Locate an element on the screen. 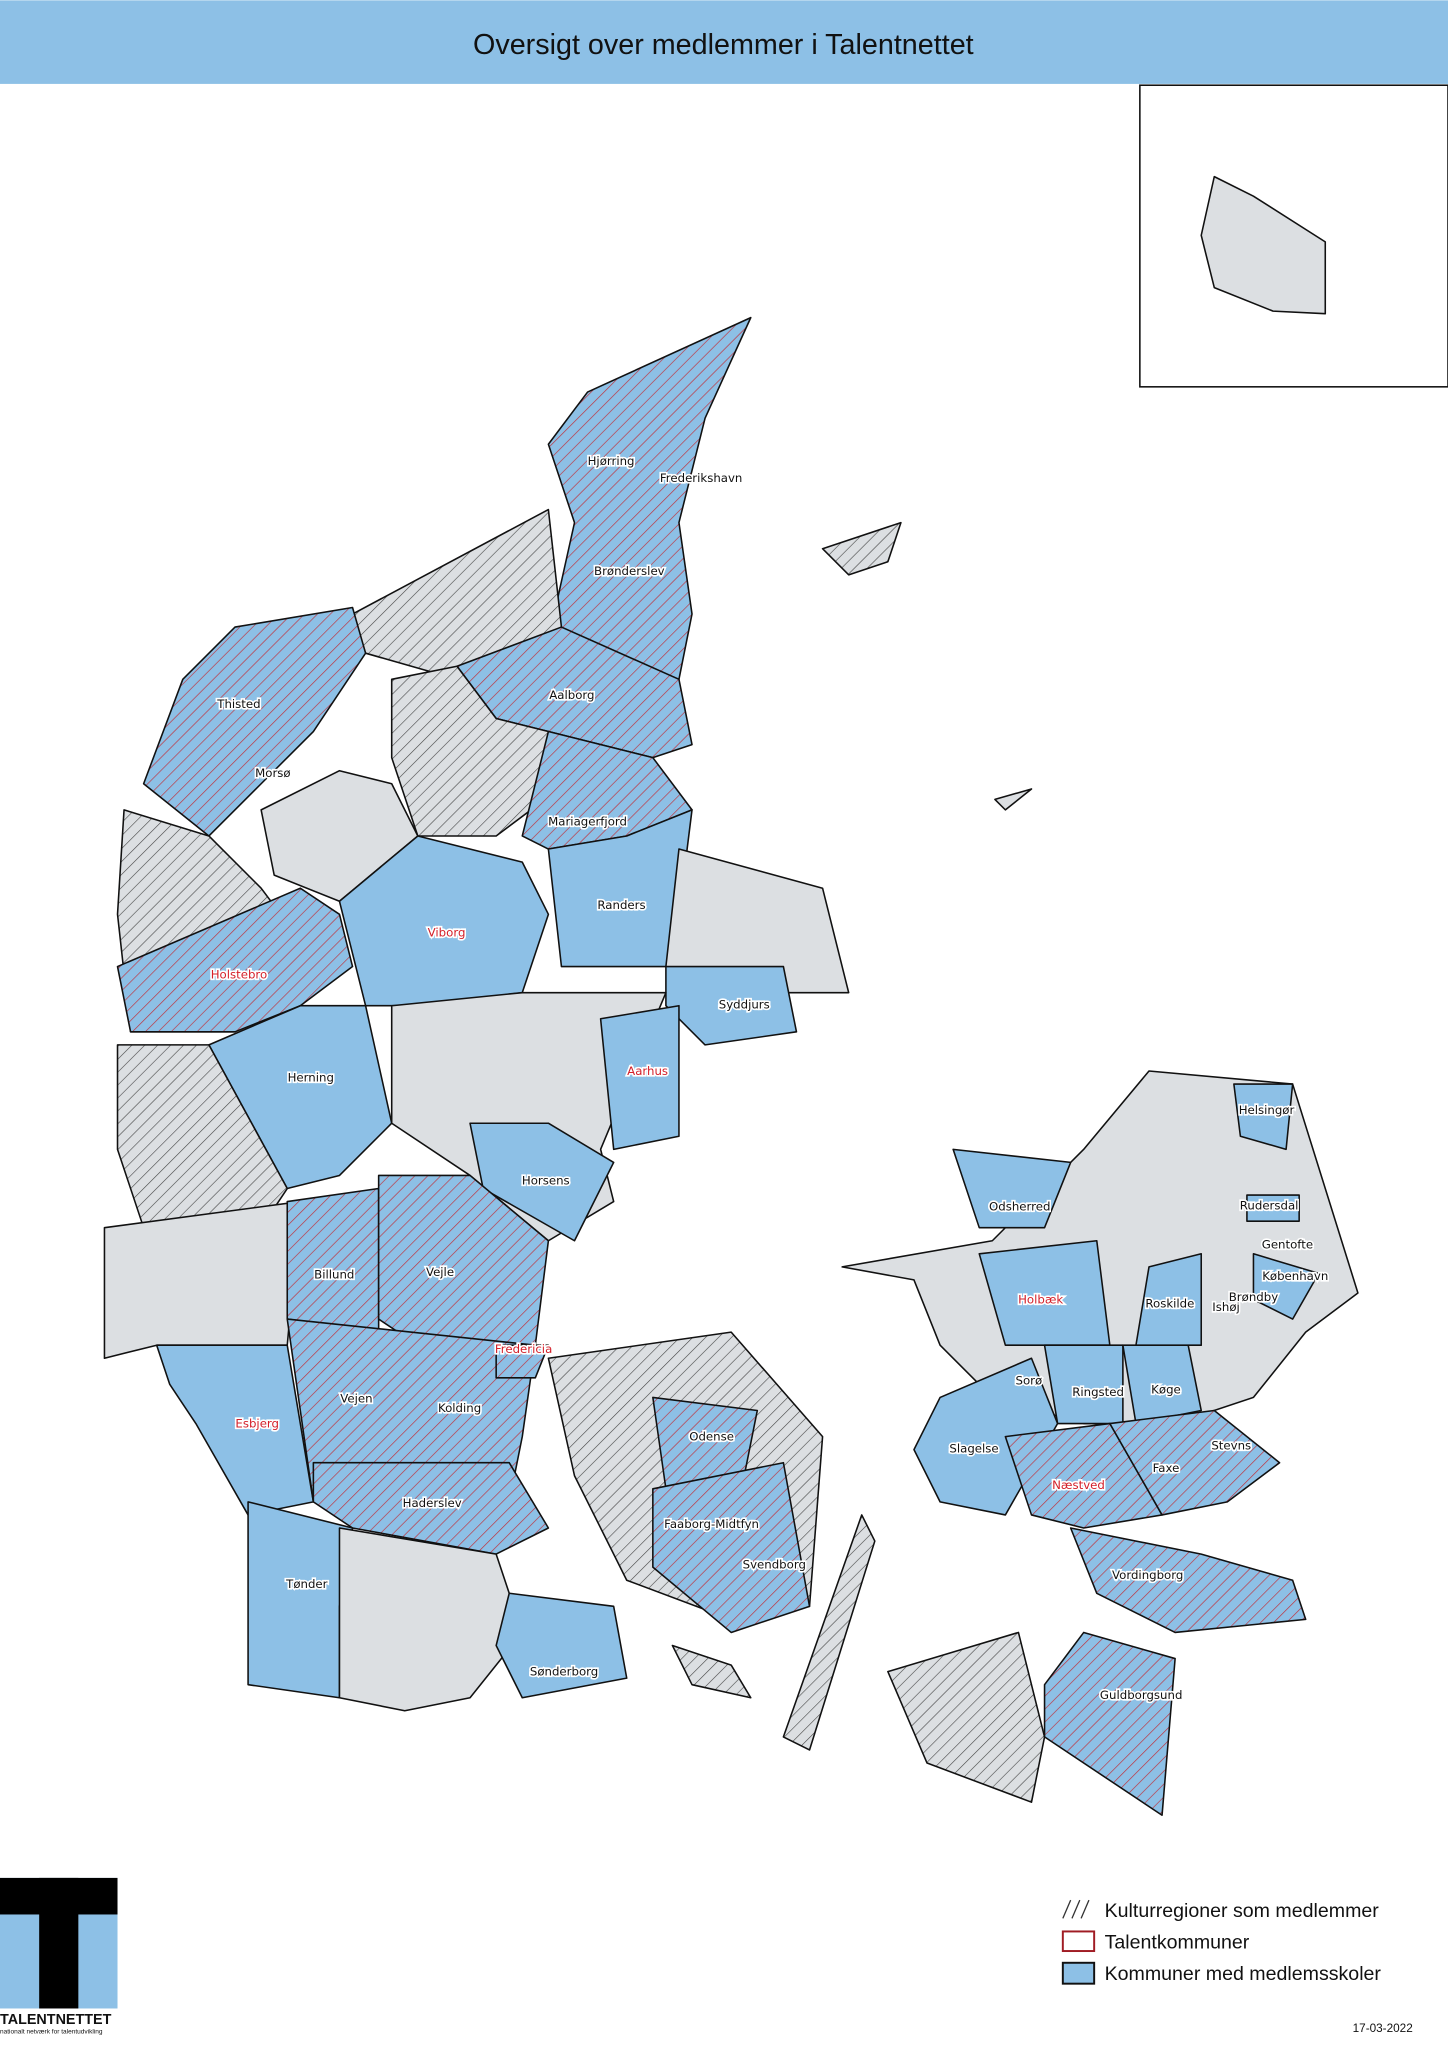  legend-label: Talentkommuner is located at coordinates (1177, 1942).